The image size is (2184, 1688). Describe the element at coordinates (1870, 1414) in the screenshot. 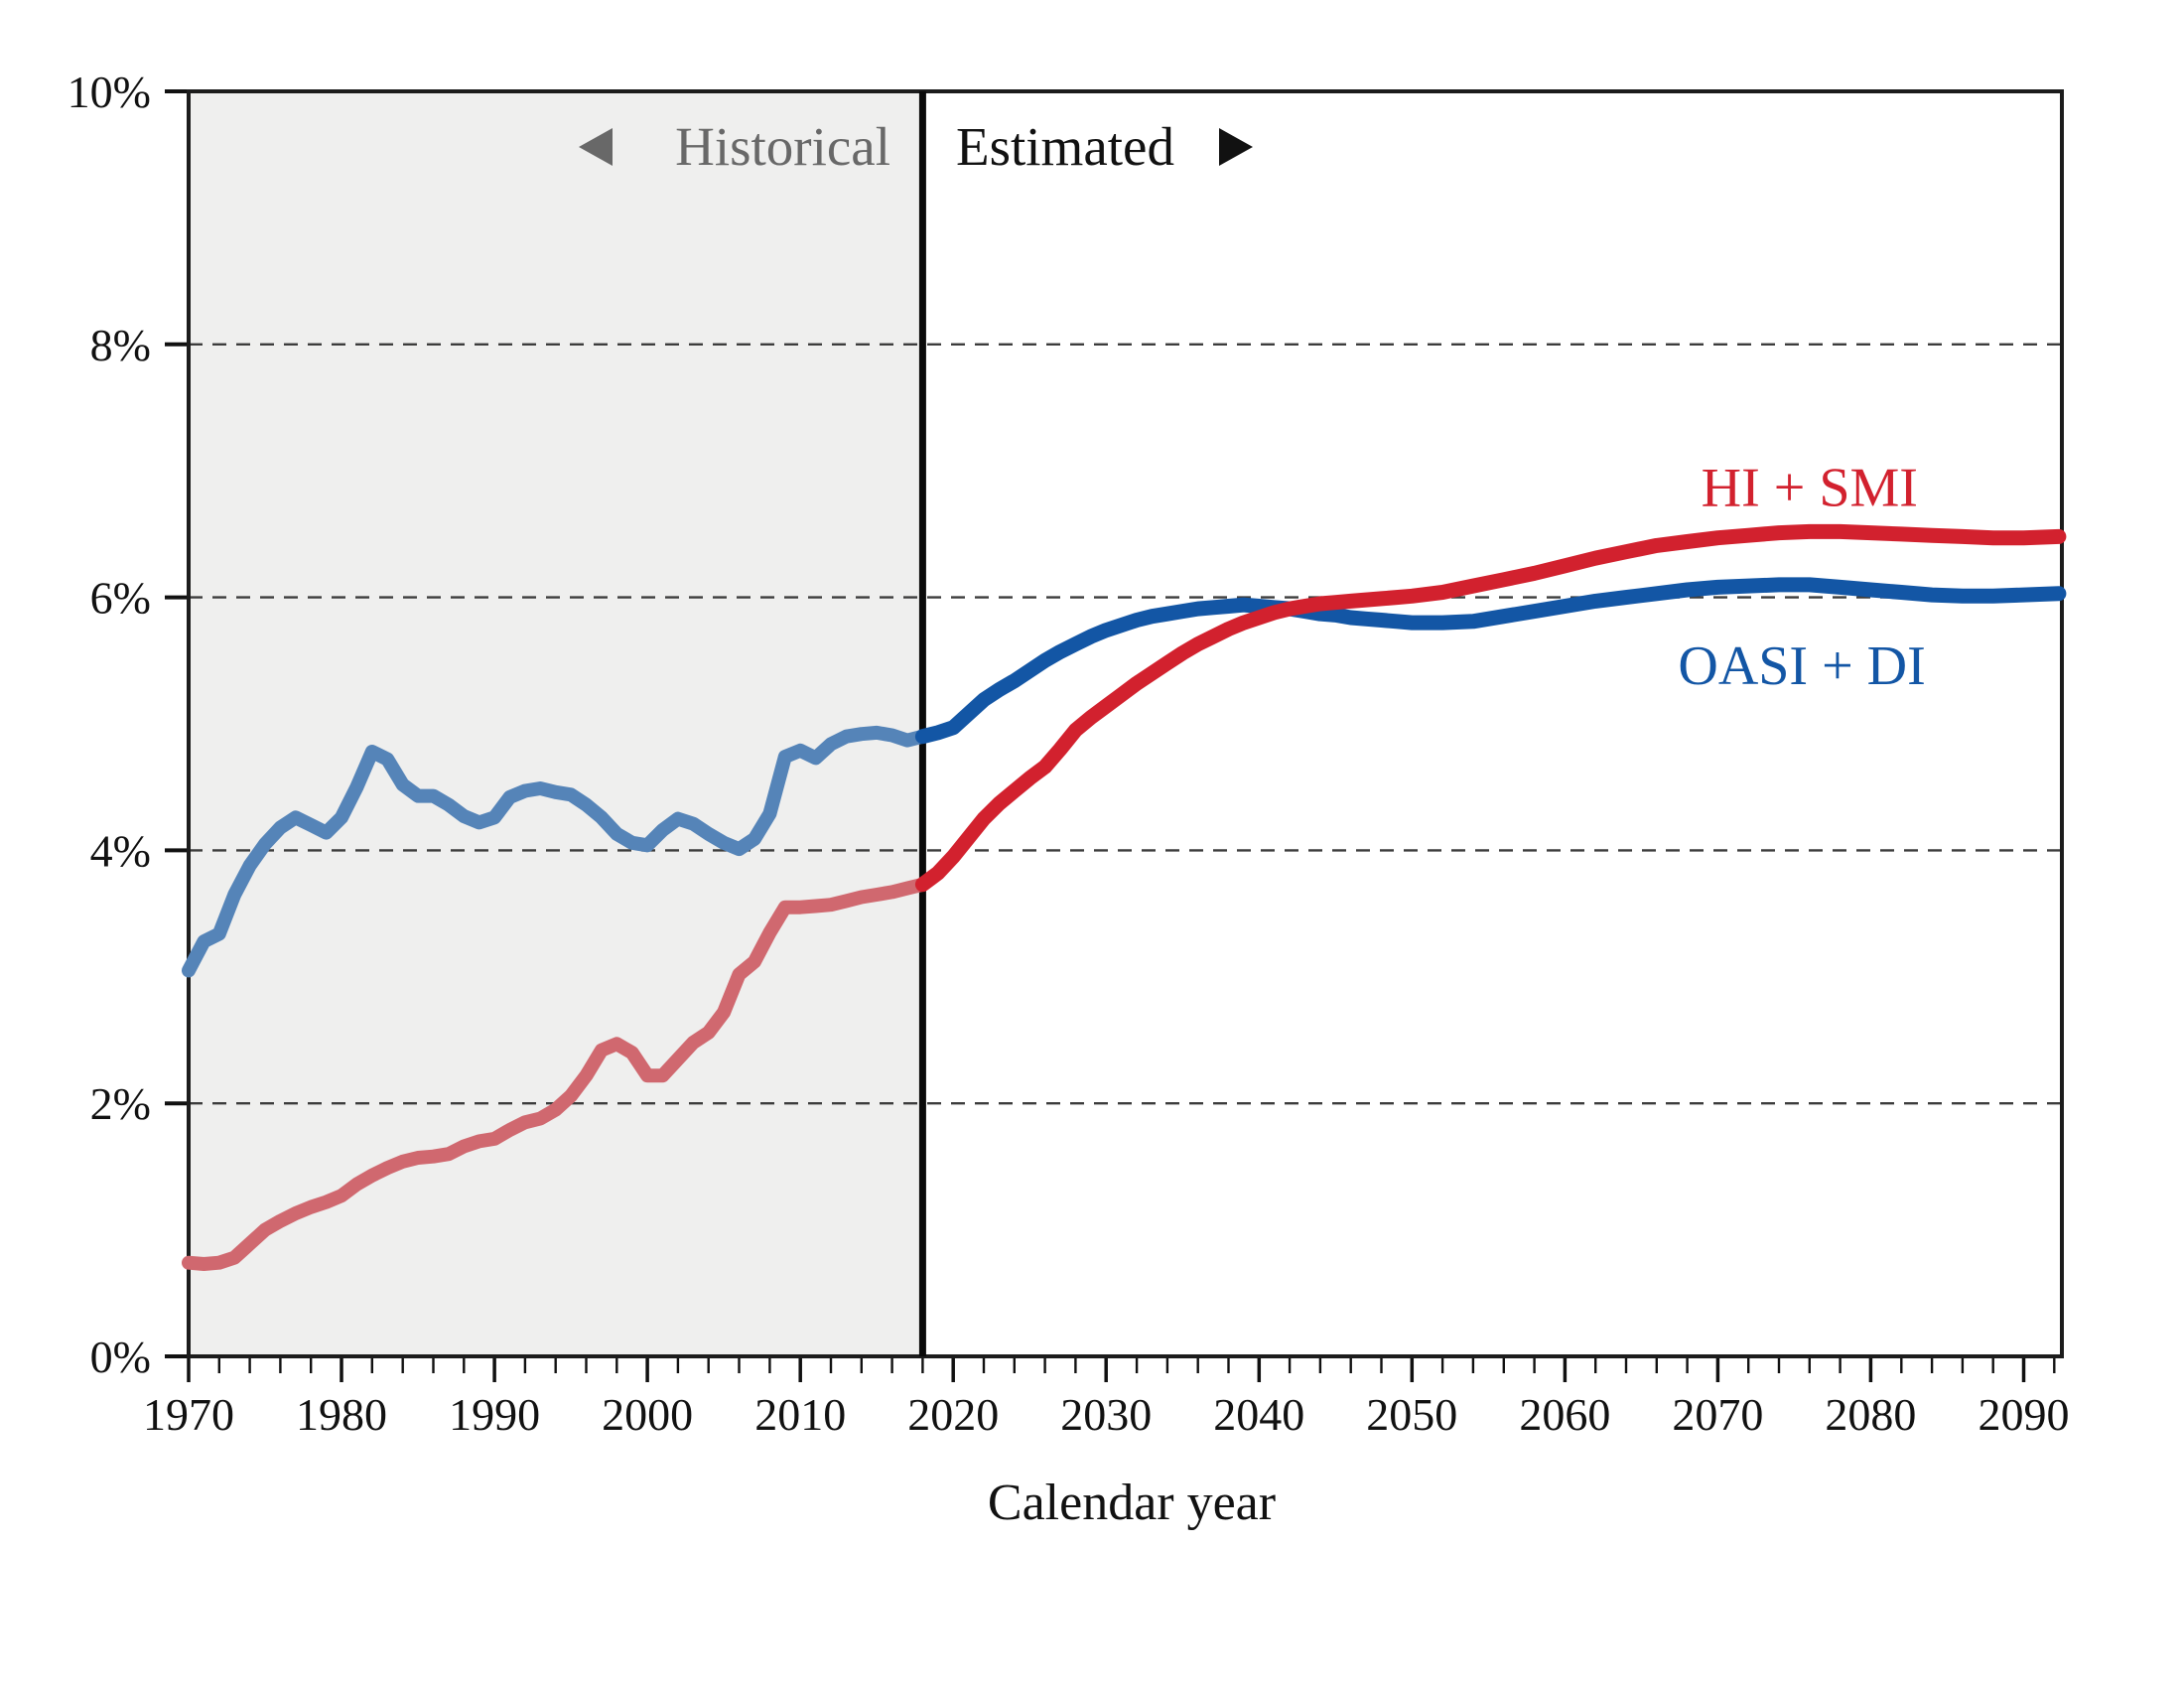

I see `x-tick-label: 2080` at that location.